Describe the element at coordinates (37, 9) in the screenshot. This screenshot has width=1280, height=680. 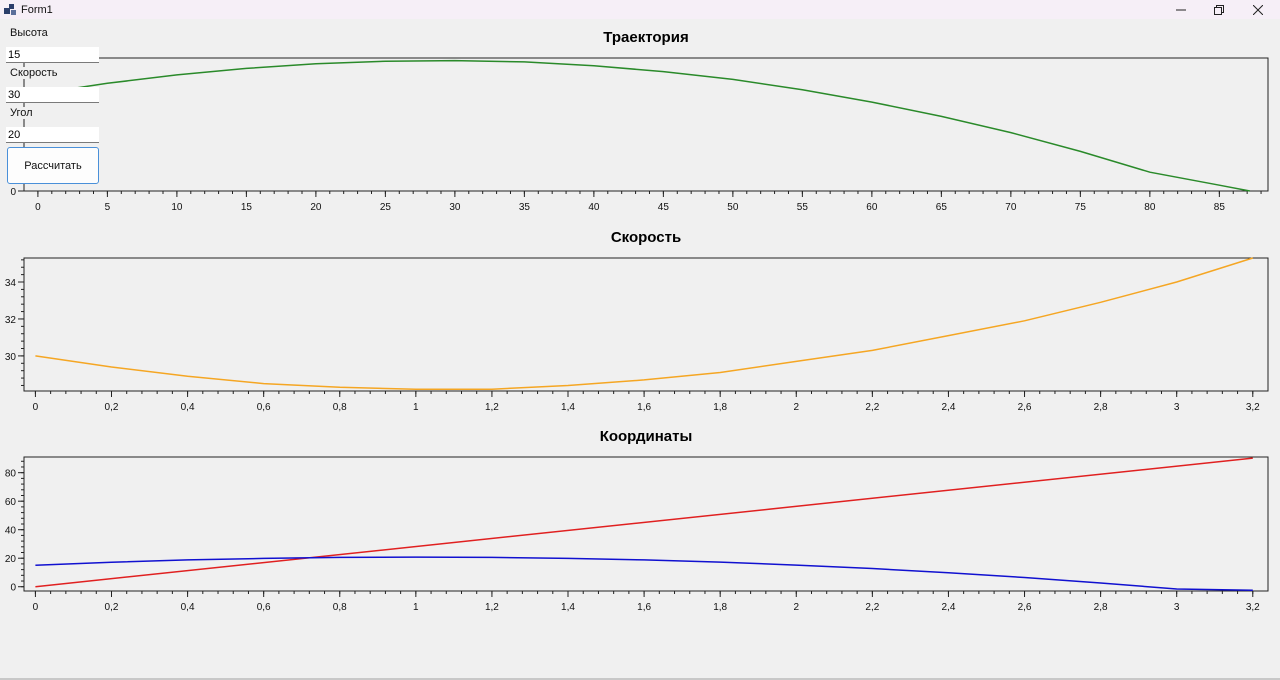
I see `window-title: Form1` at that location.